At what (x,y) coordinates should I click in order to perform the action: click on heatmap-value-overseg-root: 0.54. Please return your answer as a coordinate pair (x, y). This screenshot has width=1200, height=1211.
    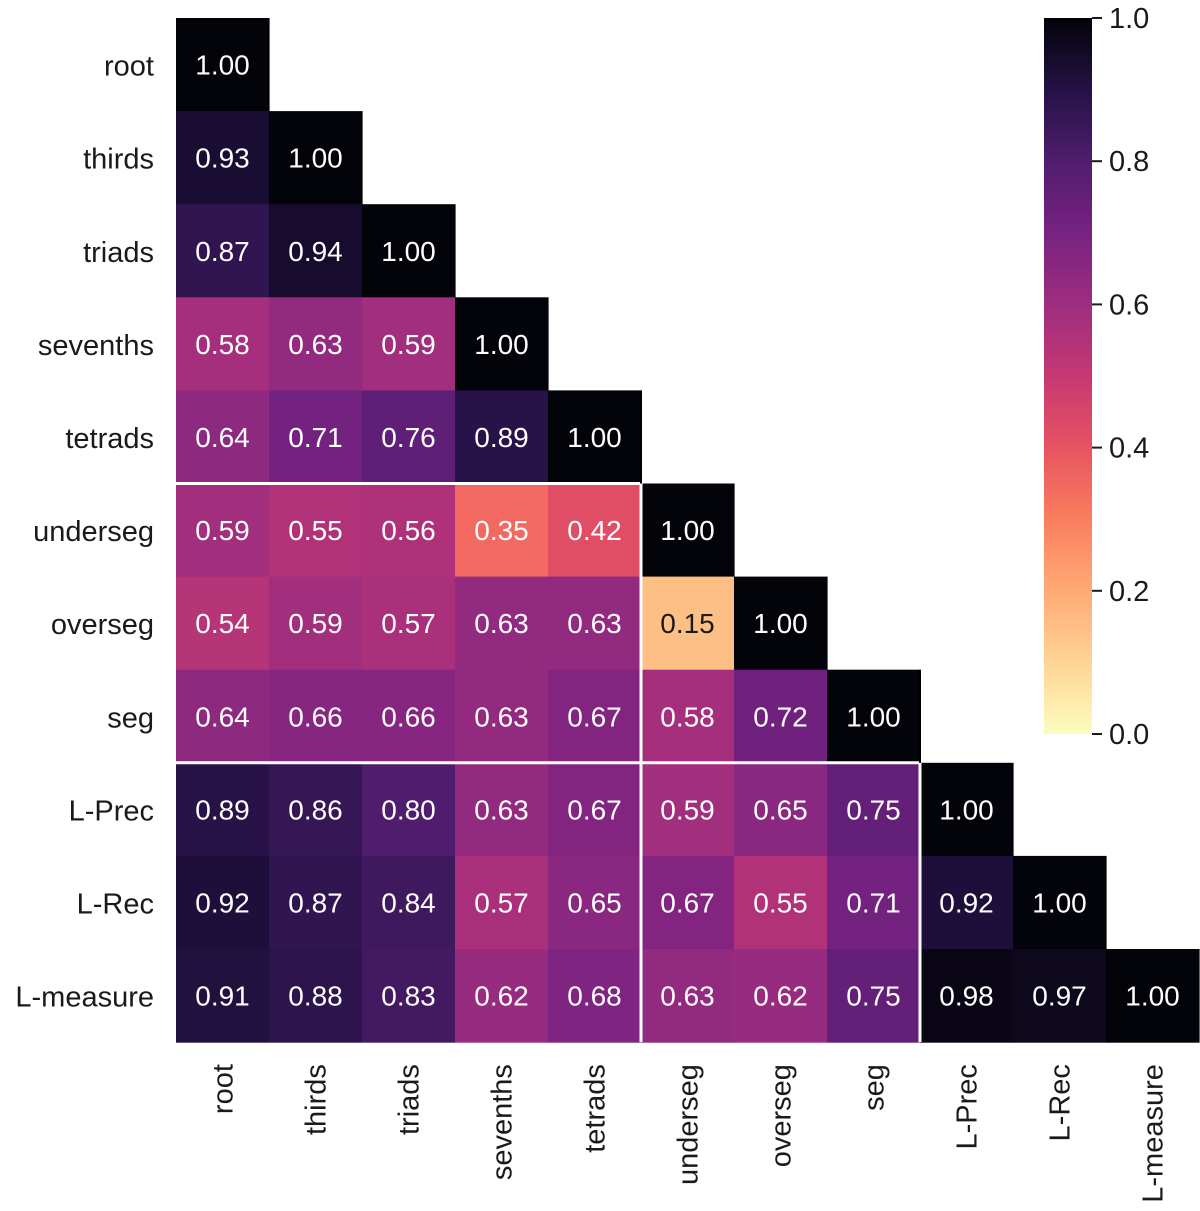
    Looking at the image, I should click on (222, 623).